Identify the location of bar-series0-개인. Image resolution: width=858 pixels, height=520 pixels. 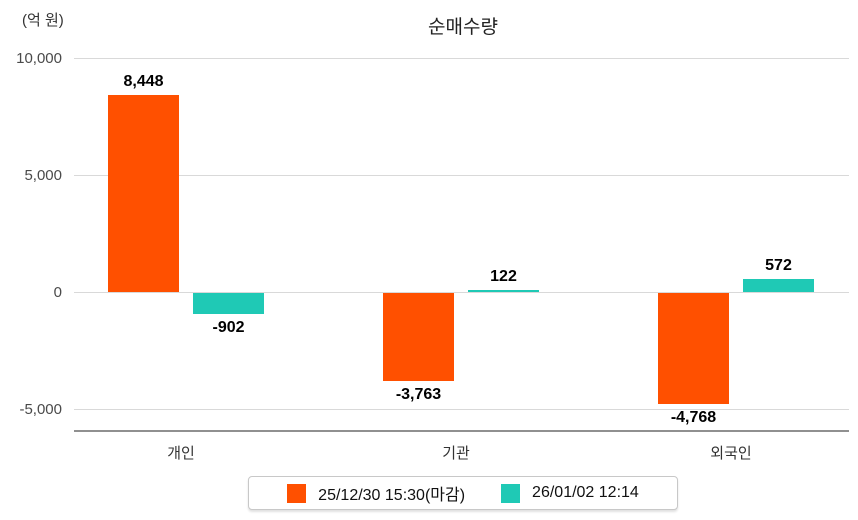
(143, 193).